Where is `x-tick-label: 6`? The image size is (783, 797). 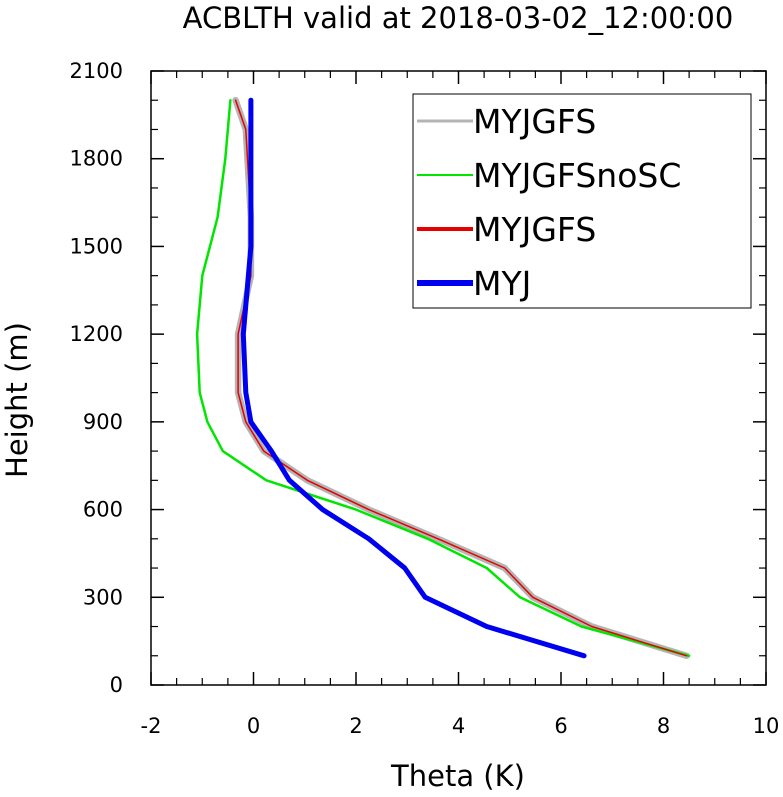 x-tick-label: 6 is located at coordinates (560, 726).